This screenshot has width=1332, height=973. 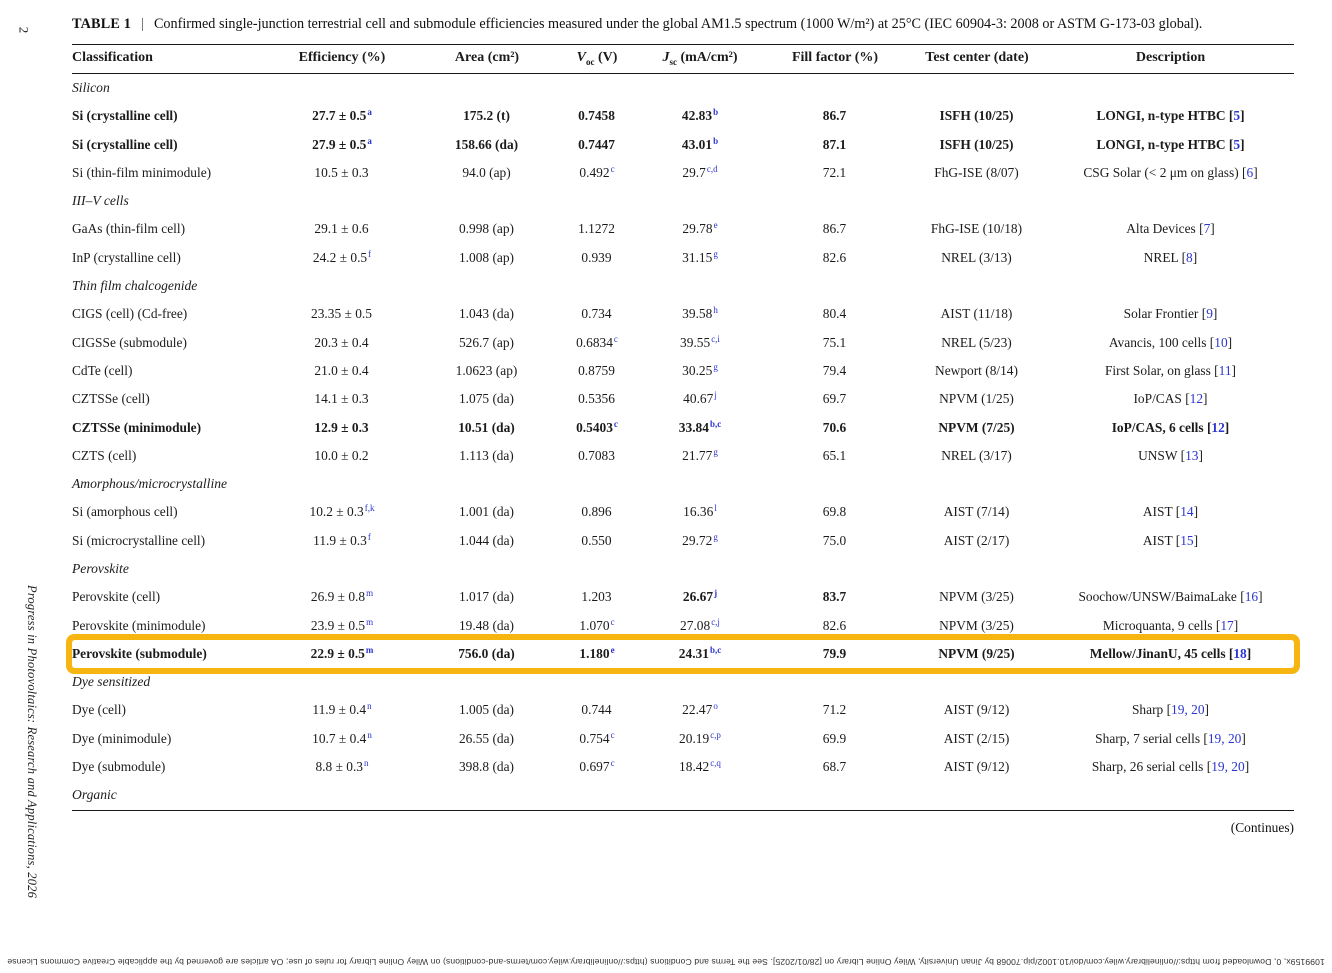 I want to click on header-efficiency: Efficiency (%), so click(x=342, y=58).